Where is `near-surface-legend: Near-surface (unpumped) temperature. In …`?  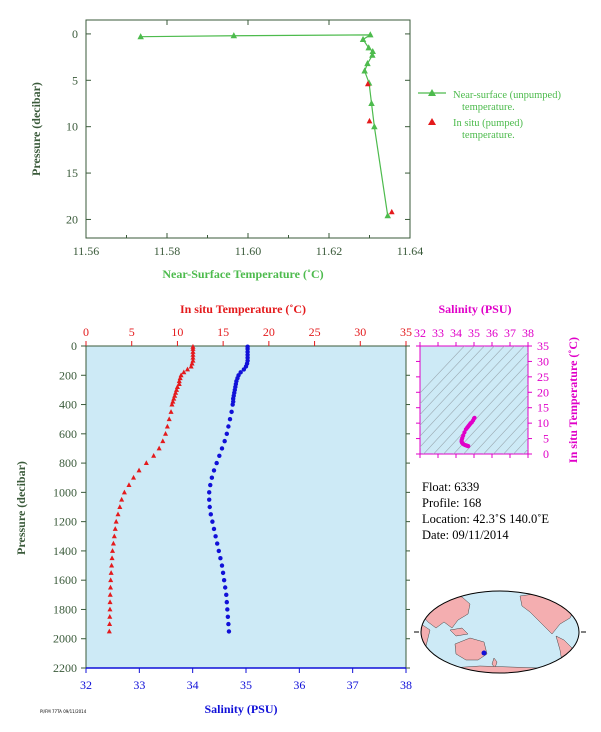 near-surface-legend: Near-surface (unpumped) temperature. In … is located at coordinates (491, 115).